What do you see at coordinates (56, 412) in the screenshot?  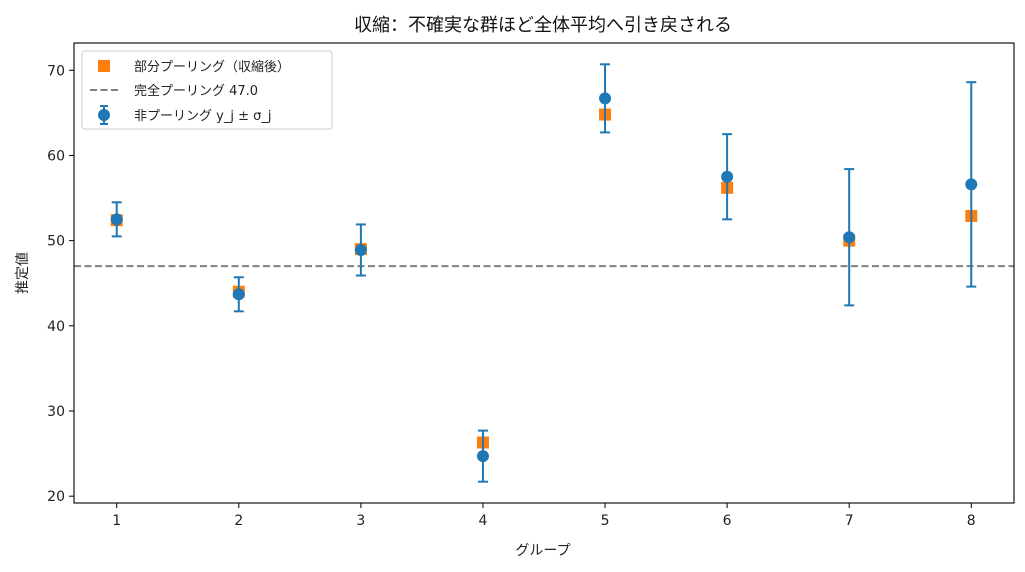 I see `y-tick-label: 30` at bounding box center [56, 412].